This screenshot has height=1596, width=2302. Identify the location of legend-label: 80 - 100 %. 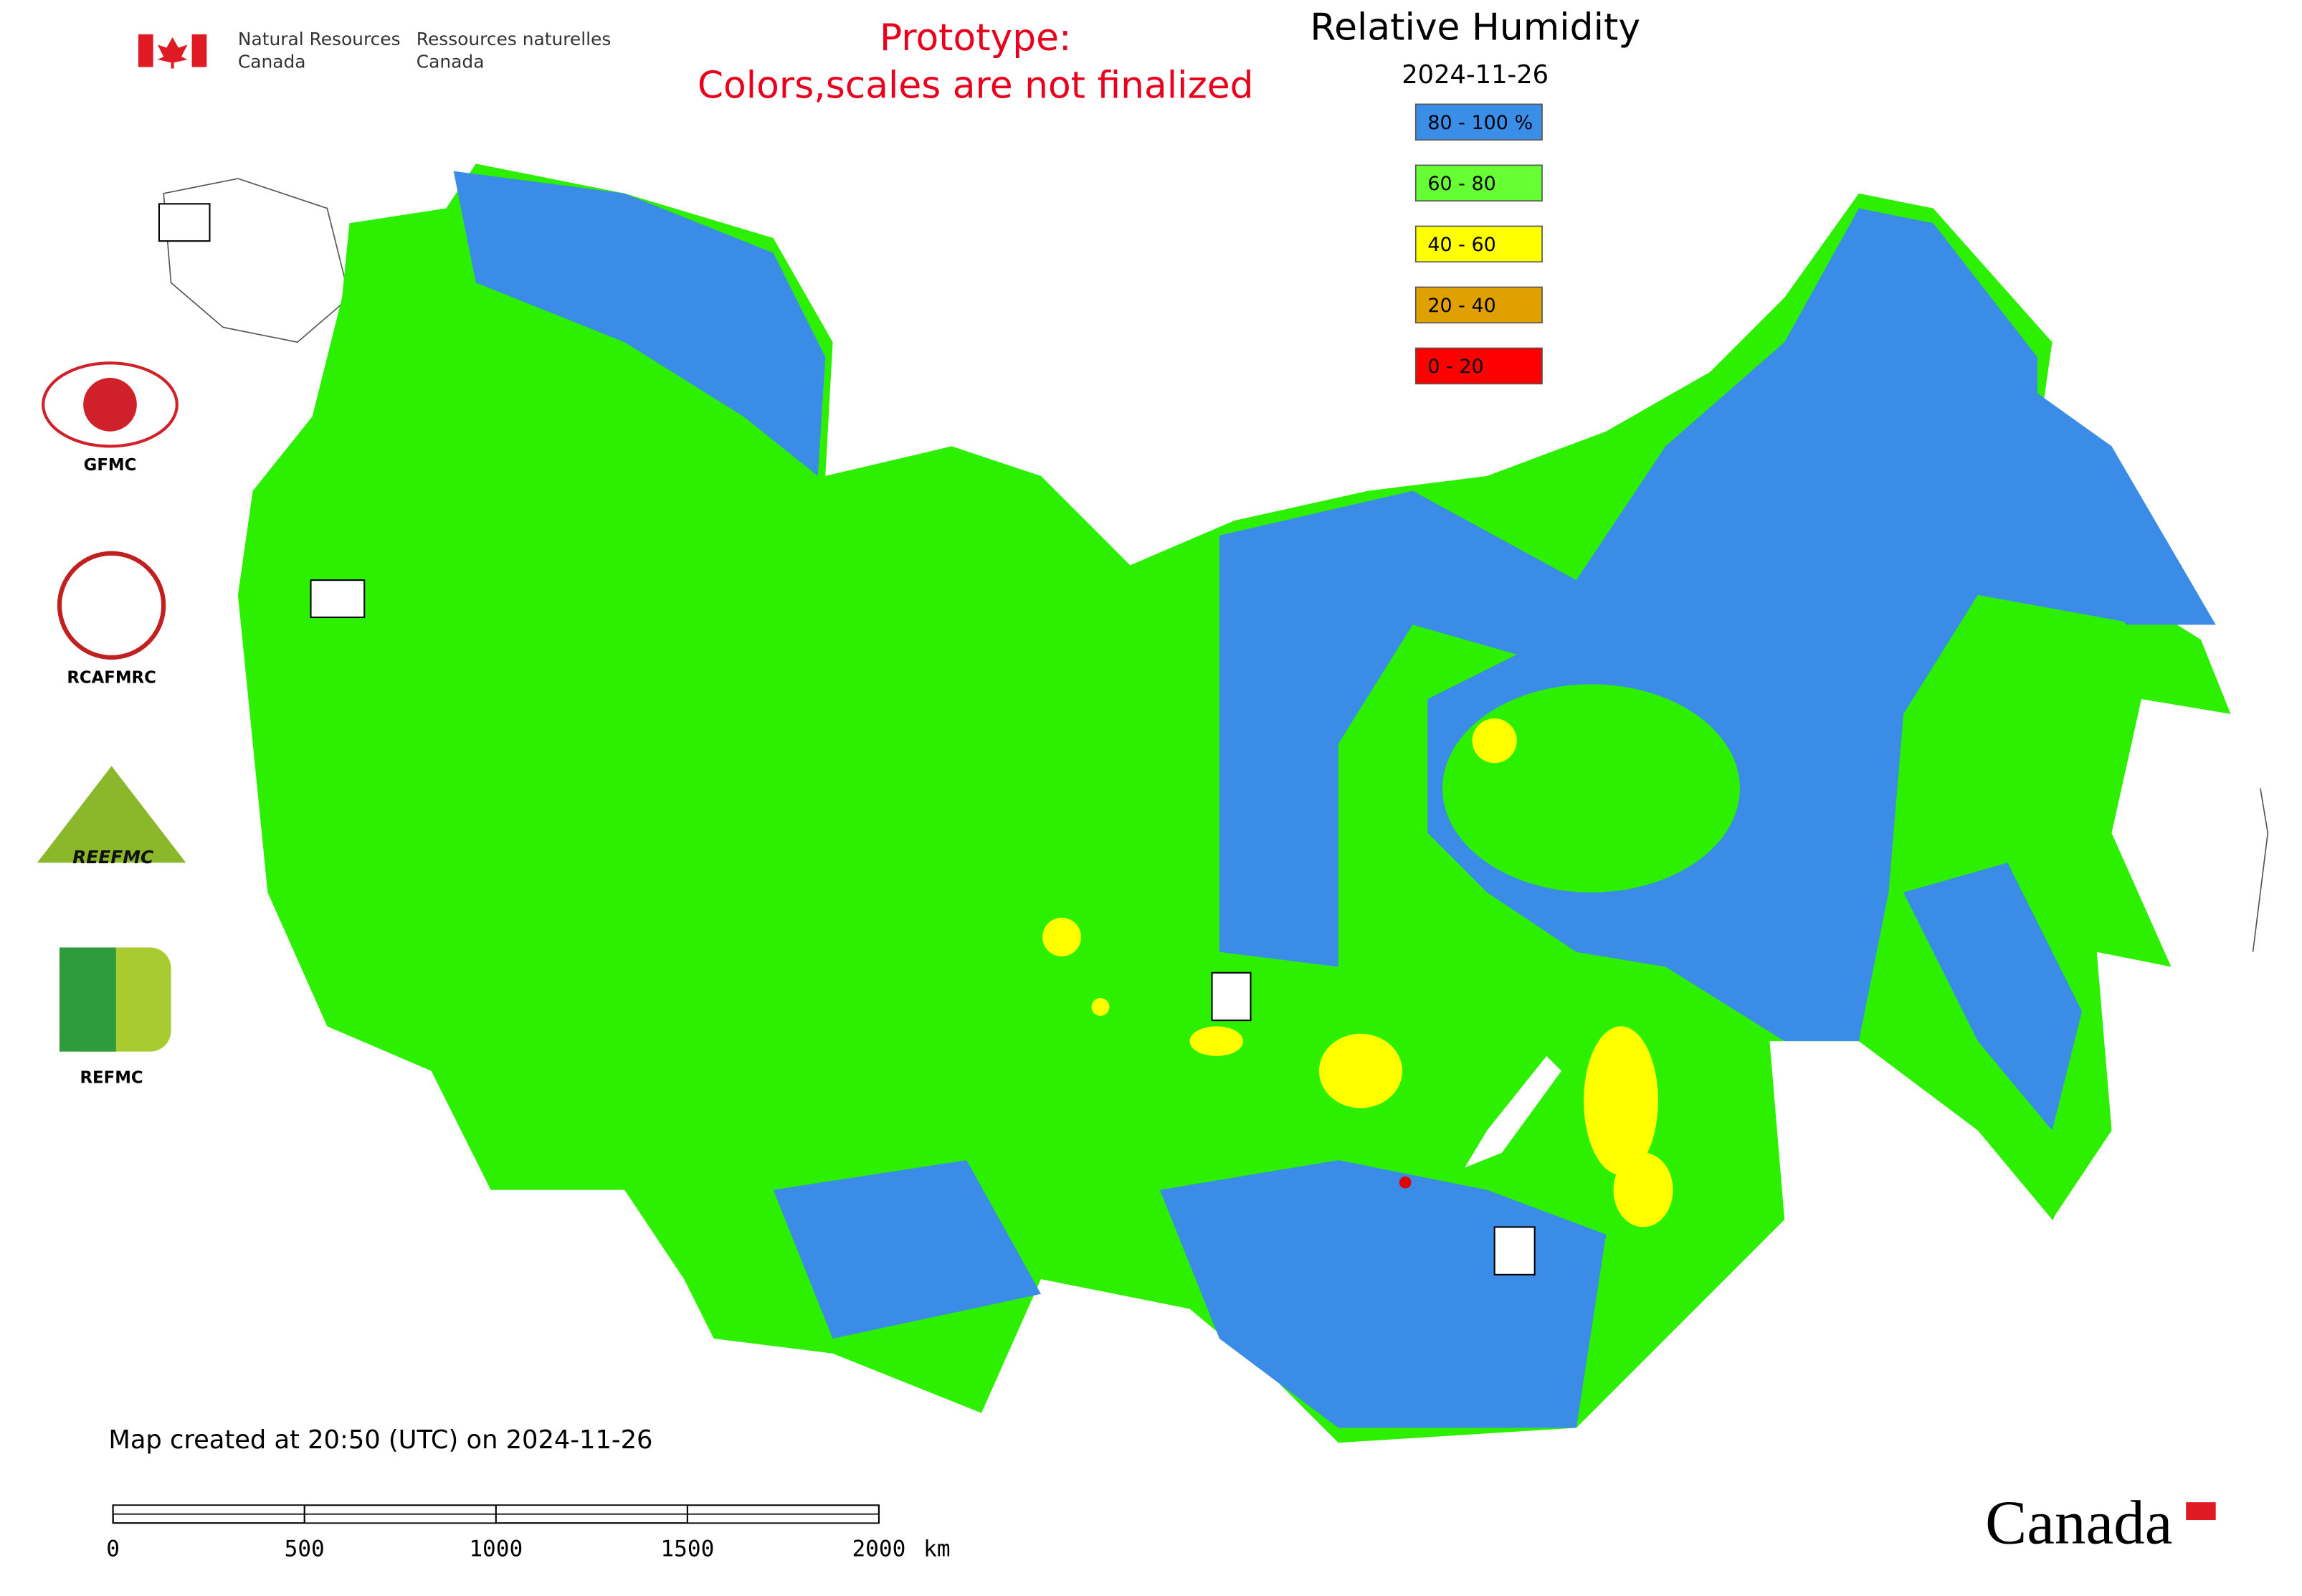
(1480, 123).